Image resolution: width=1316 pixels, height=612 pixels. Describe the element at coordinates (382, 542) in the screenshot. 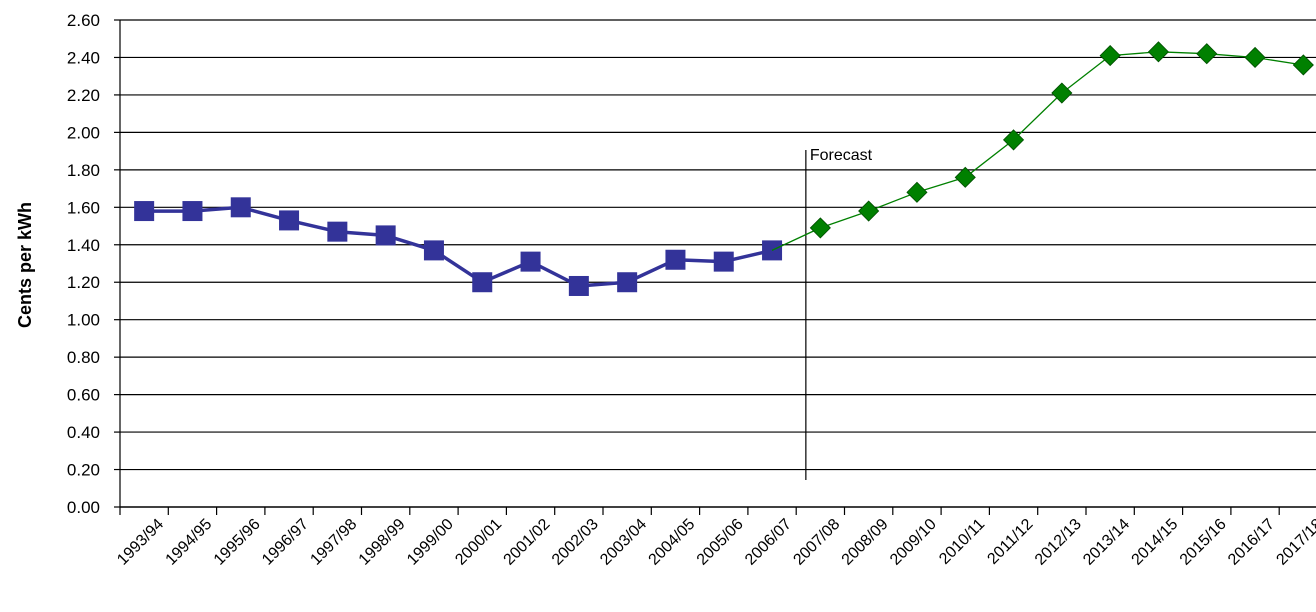

I see `x-tick-label: 1998/99` at that location.